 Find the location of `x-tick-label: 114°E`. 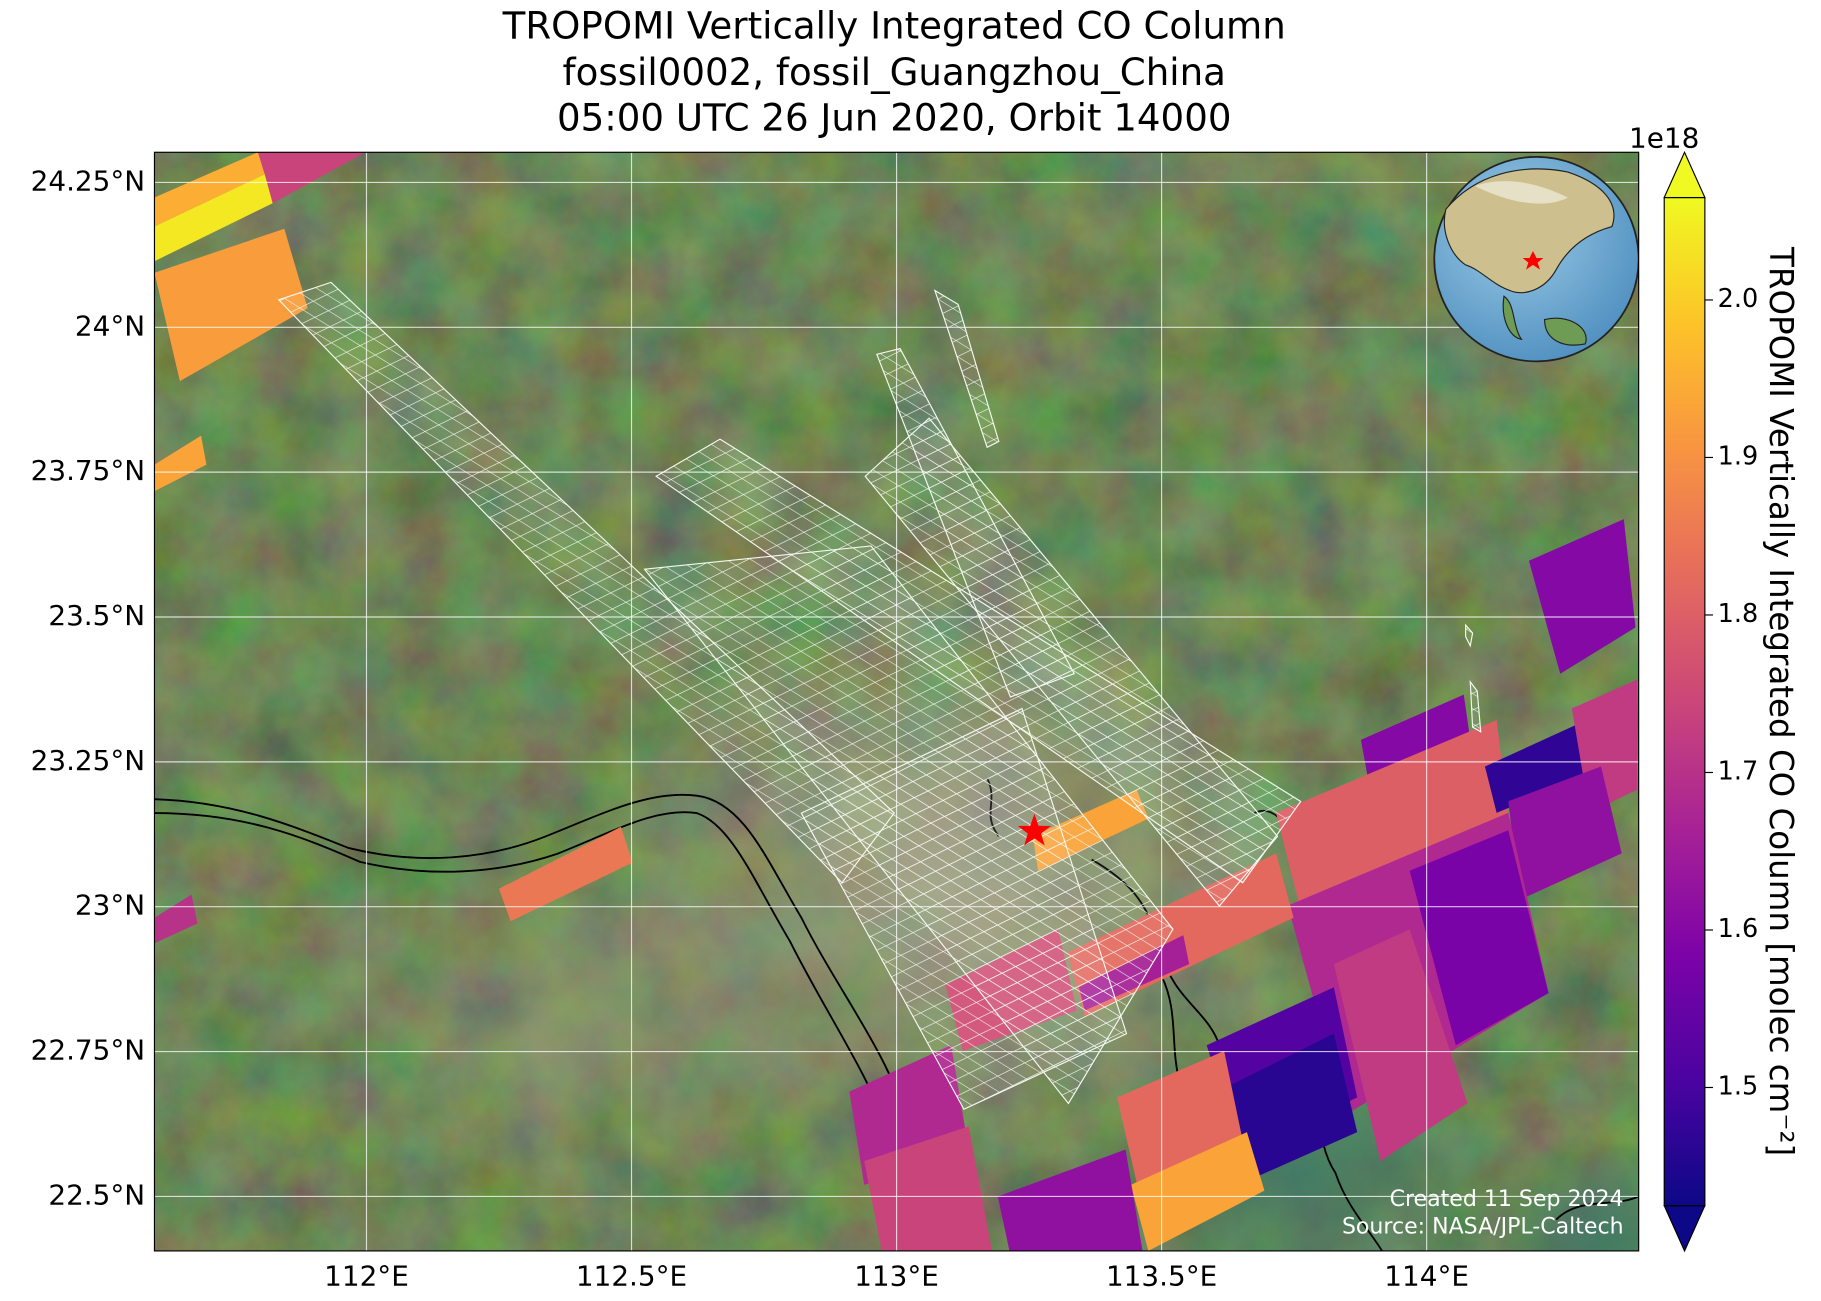

x-tick-label: 114°E is located at coordinates (1426, 1276).